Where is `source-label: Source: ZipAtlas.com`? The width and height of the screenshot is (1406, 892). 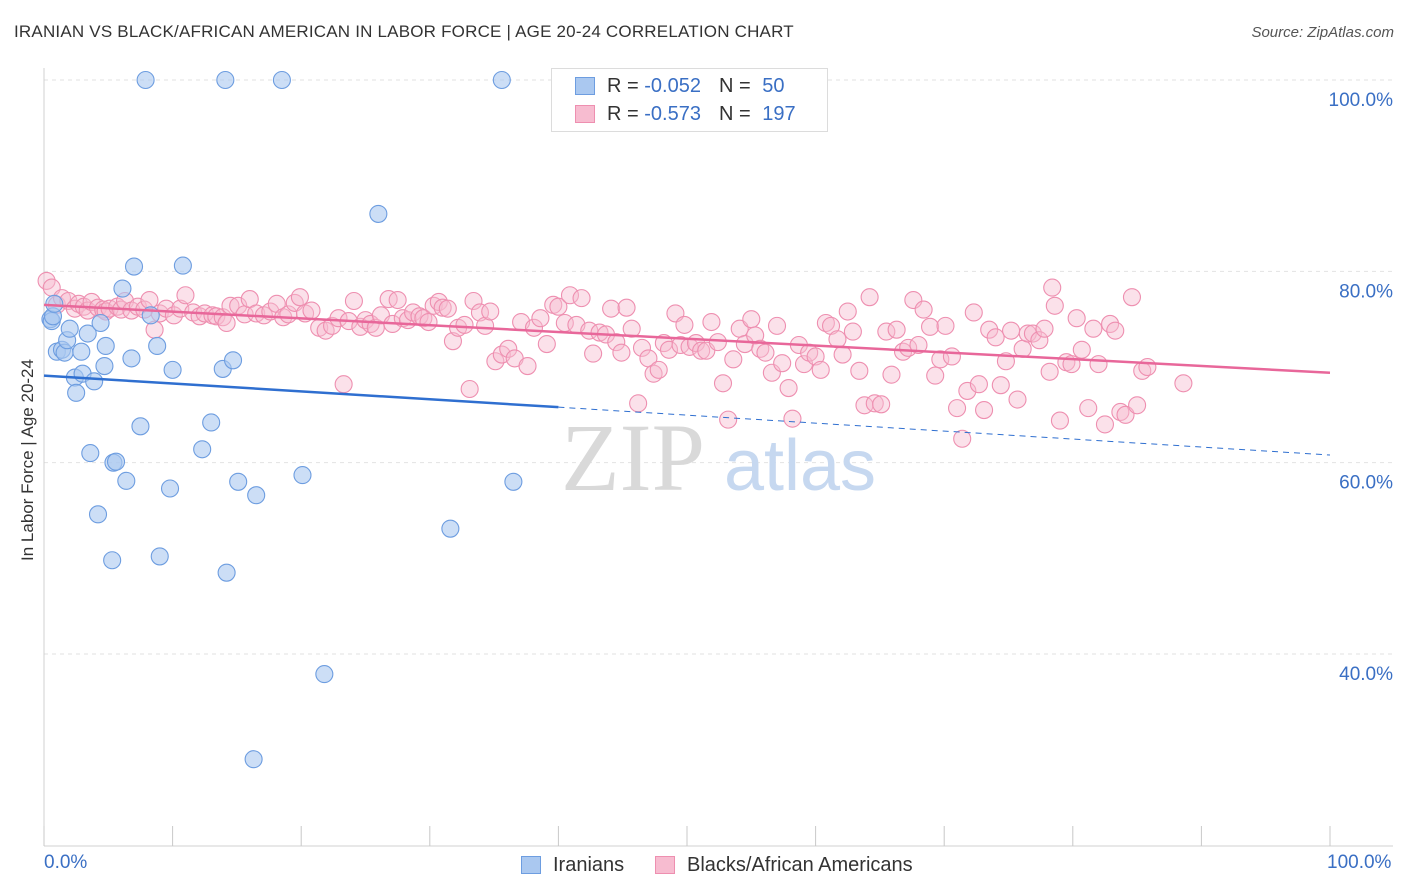
source-label: Source: ZipAtlas.com is located at coordinates (1322, 32).